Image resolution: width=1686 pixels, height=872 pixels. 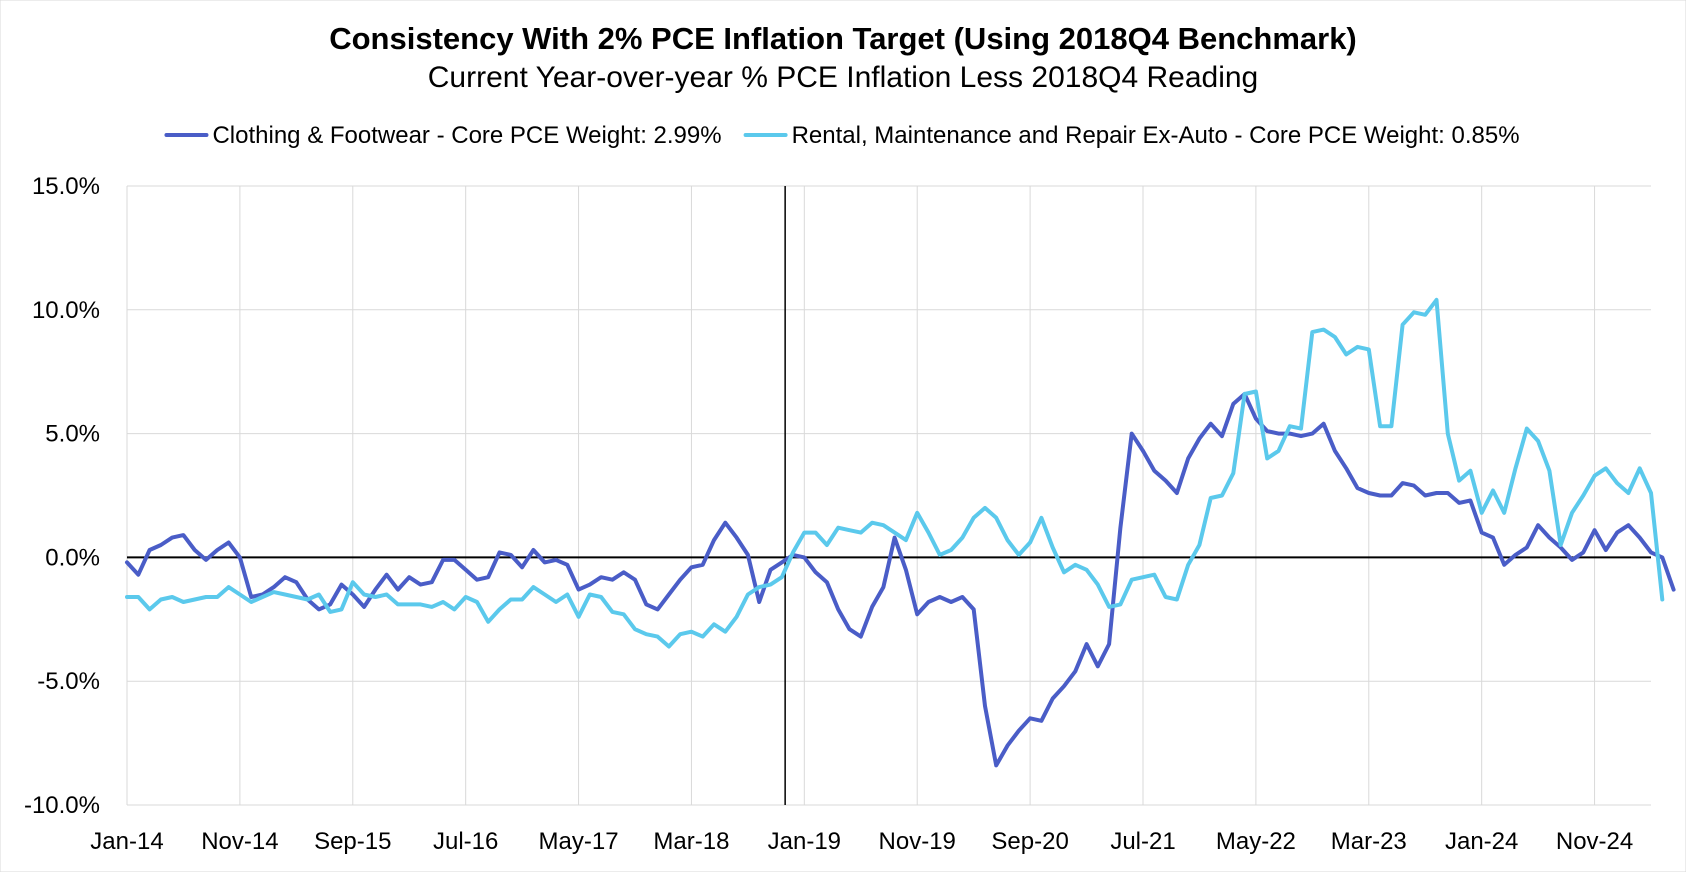 What do you see at coordinates (68, 681) in the screenshot?
I see `y-tick-label: -5.0%` at bounding box center [68, 681].